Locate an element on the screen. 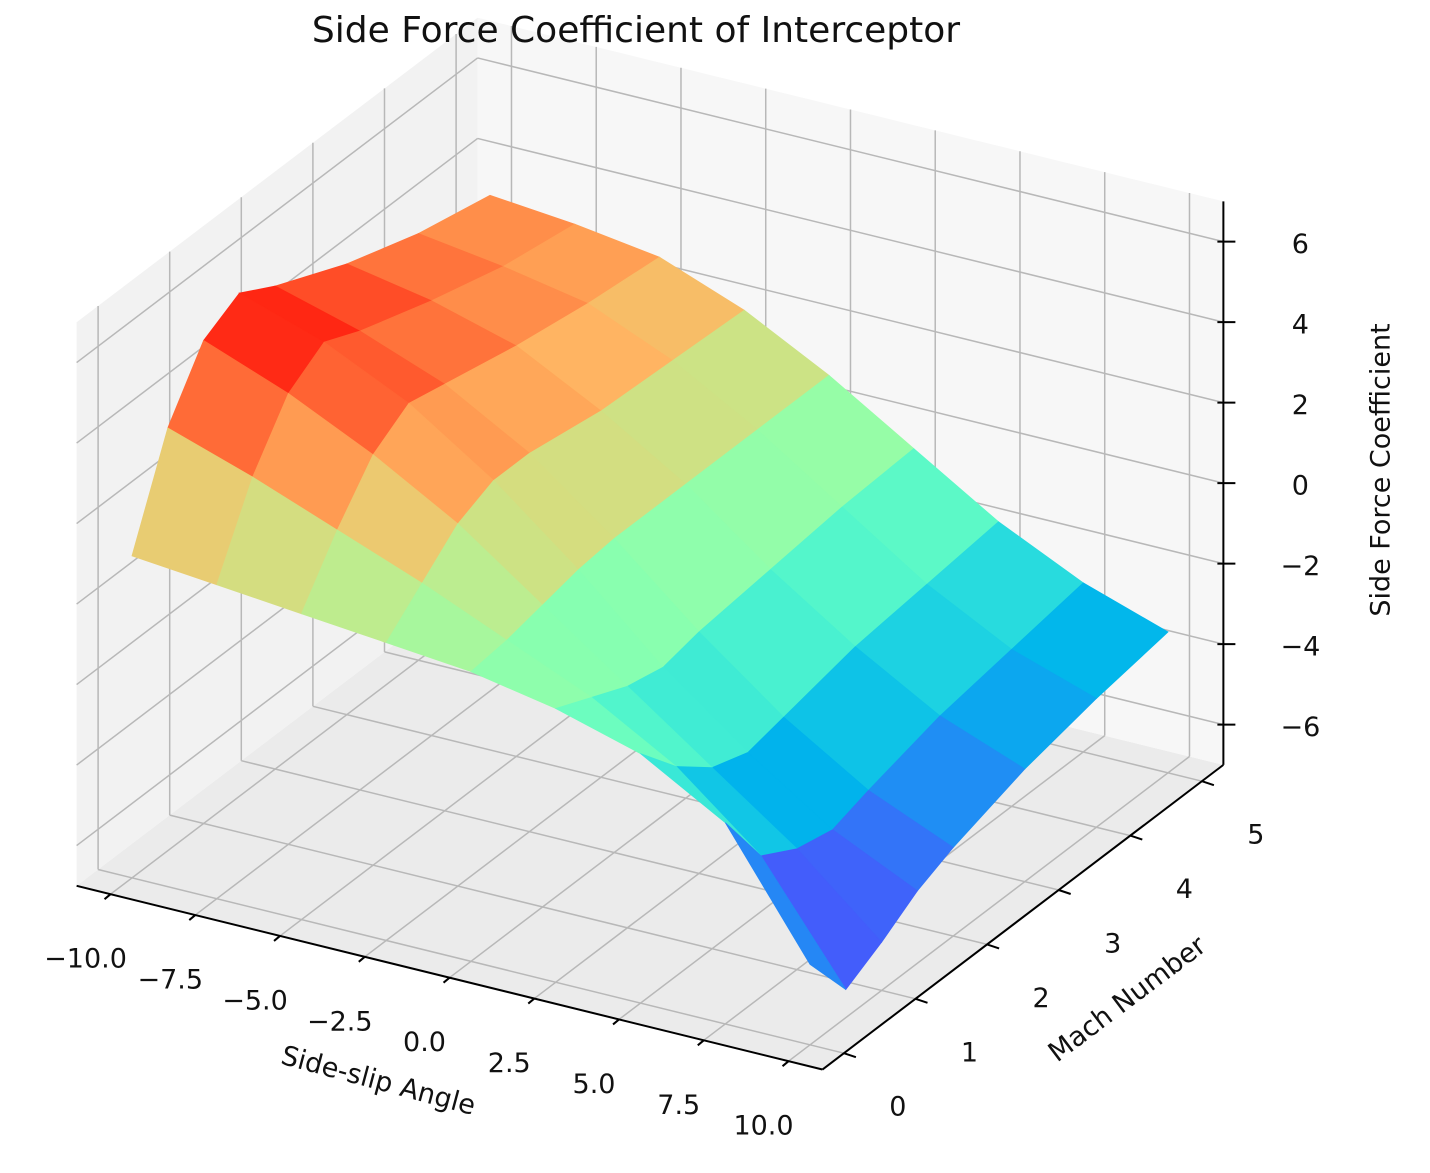 The width and height of the screenshot is (1430, 1173). y-tick-label: 4 is located at coordinates (1184, 889).